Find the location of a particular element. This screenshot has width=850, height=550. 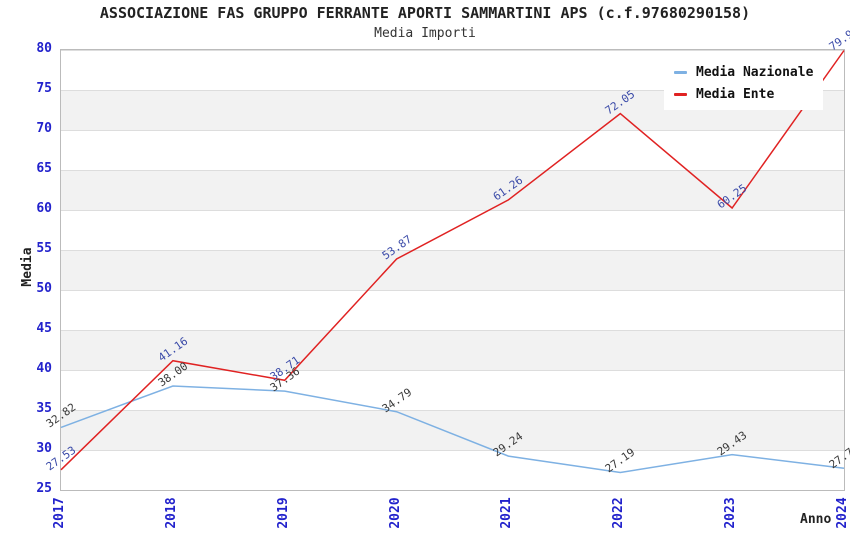

legend: Media Nazionale Media Ente is located at coordinates (744, 83).